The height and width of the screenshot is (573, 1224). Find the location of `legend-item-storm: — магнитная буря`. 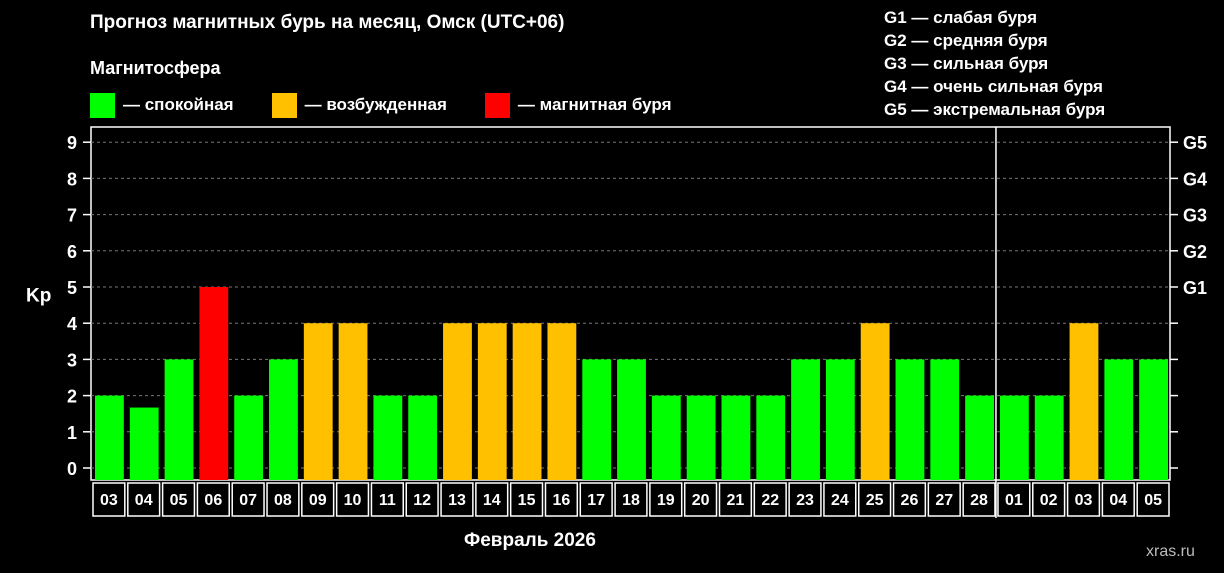

legend-item-storm: — магнитная буря is located at coordinates (578, 105).